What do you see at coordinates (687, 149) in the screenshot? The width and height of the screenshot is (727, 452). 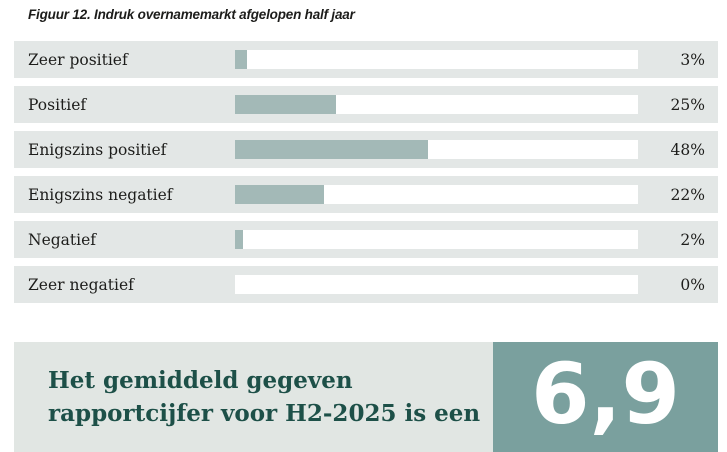 I see `value-label: 48%` at bounding box center [687, 149].